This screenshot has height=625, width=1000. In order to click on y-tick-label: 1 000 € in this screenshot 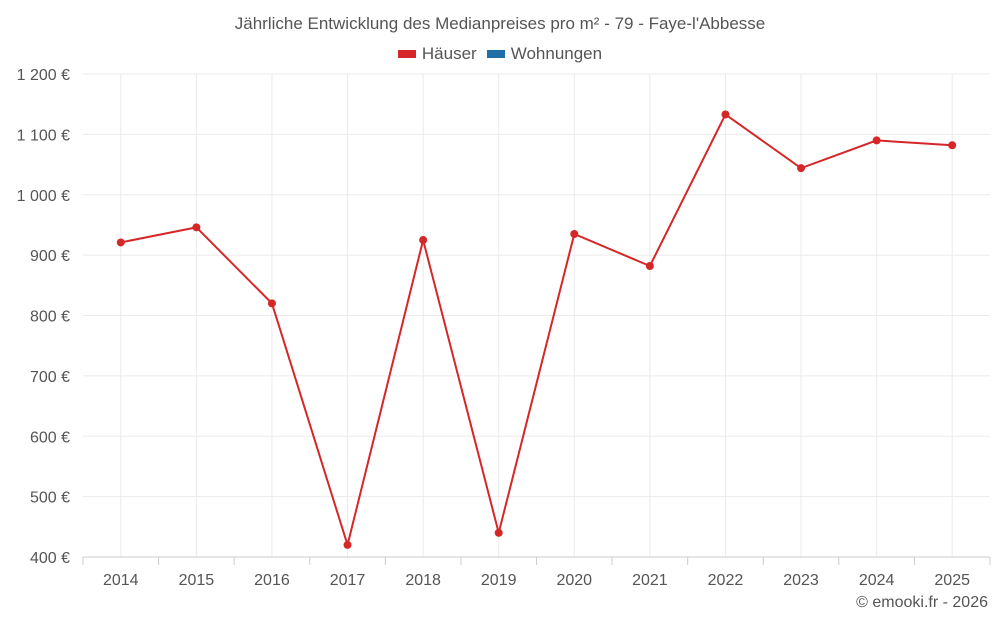, I will do `click(43, 196)`.